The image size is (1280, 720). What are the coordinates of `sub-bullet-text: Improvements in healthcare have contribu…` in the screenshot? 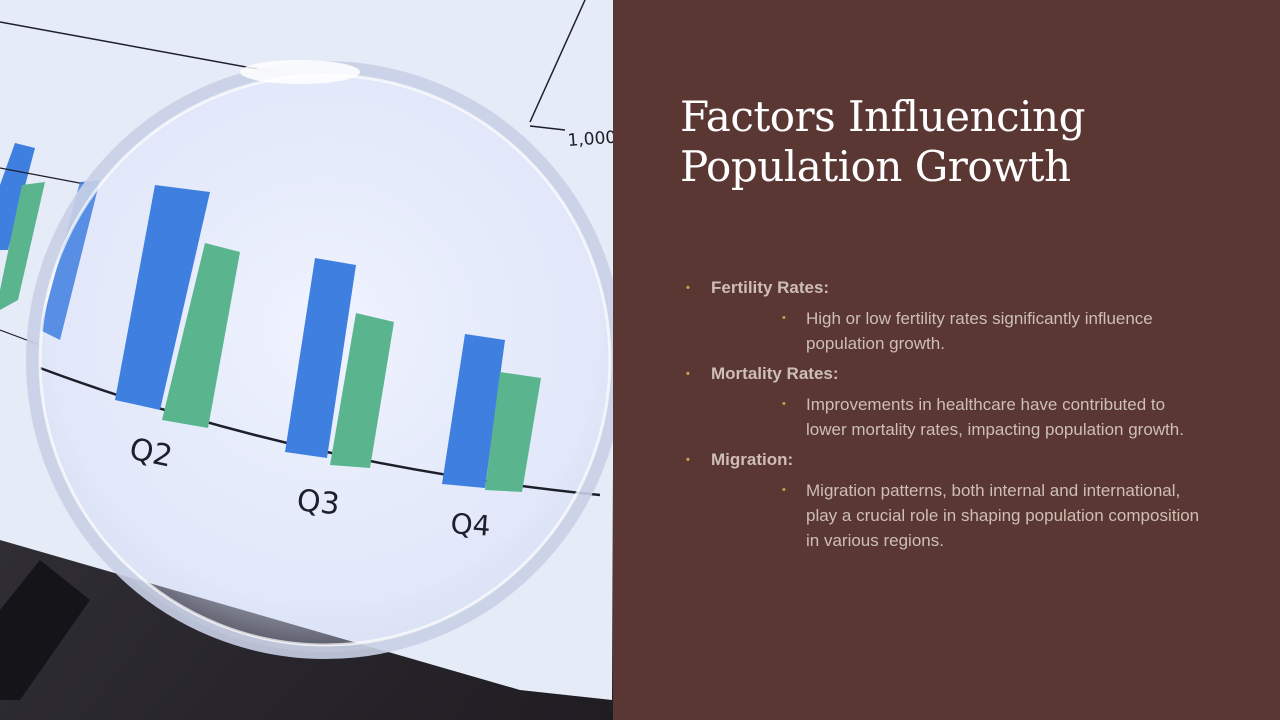 It's located at (995, 417).